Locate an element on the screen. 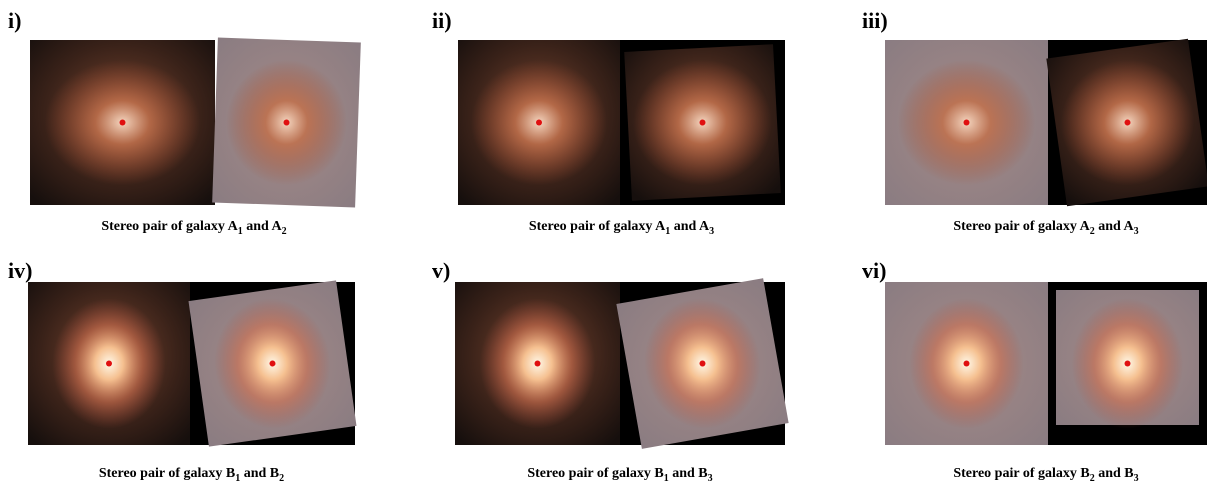 The height and width of the screenshot is (485, 1207). panel-label: iv) is located at coordinates (20, 270).